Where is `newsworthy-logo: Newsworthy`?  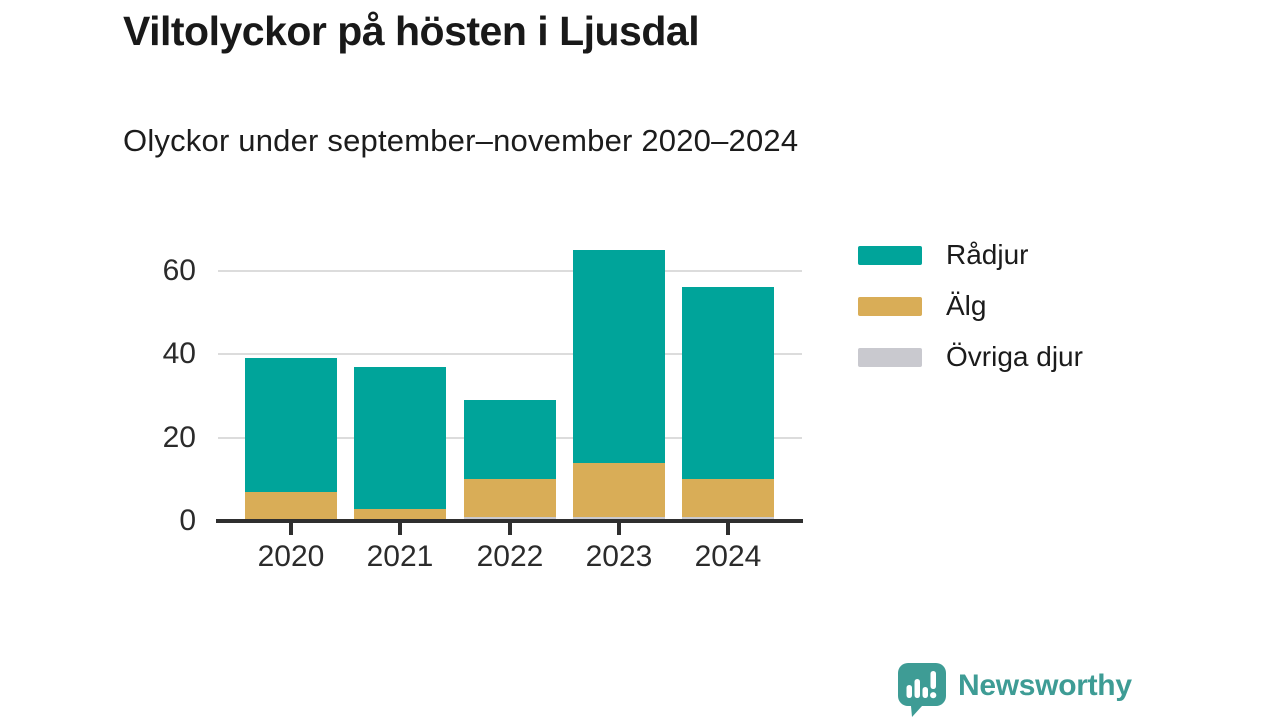
newsworthy-logo: Newsworthy is located at coordinates (1014, 690).